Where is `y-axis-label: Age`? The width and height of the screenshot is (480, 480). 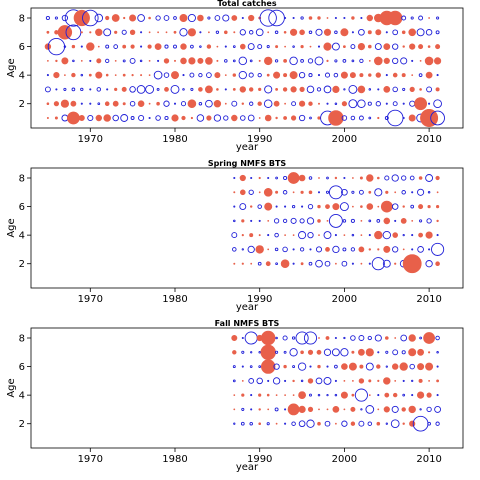 y-axis-label: Age is located at coordinates (11, 227).